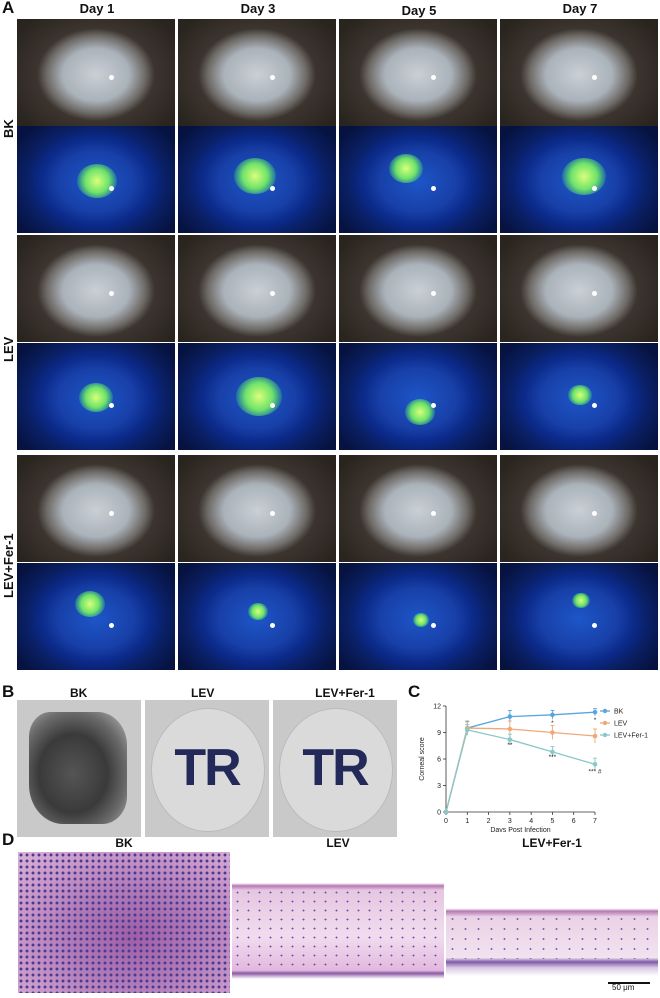 Image resolution: width=660 pixels, height=998 pixels. What do you see at coordinates (553, 757) in the screenshot?
I see `significance-marker: ***` at bounding box center [553, 757].